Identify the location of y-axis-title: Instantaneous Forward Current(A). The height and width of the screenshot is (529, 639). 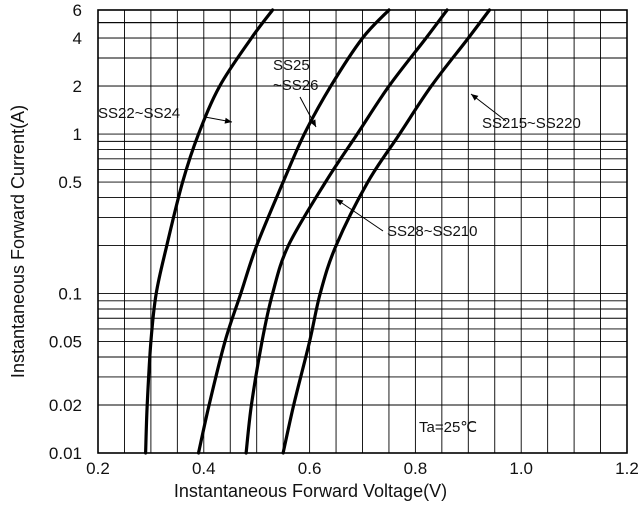
(18, 241).